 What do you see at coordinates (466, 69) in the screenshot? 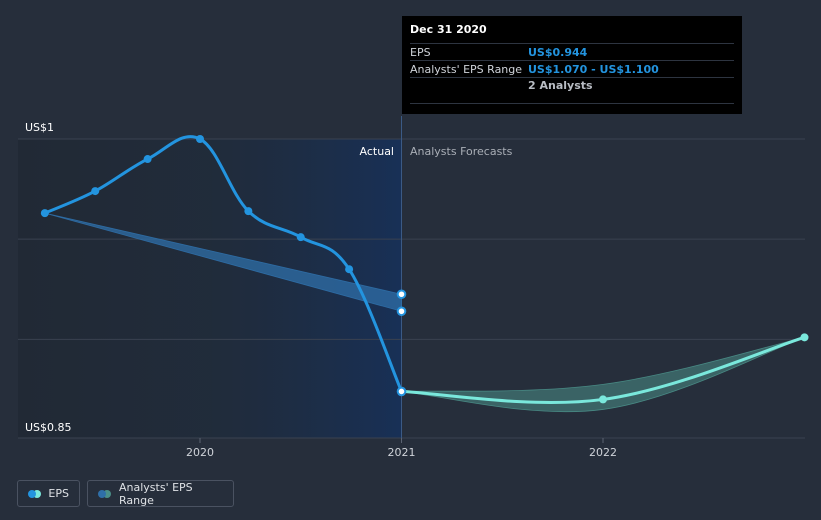
I see `tooltip-range-key: Analysts' EPS Range` at bounding box center [466, 69].